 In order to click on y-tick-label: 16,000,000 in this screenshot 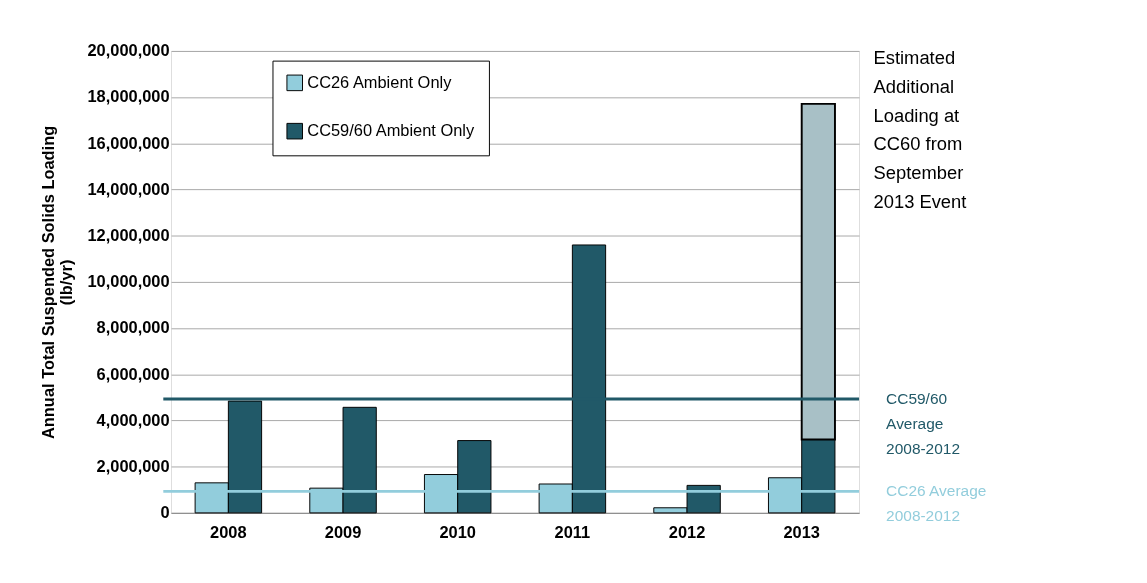, I will do `click(128, 142)`.